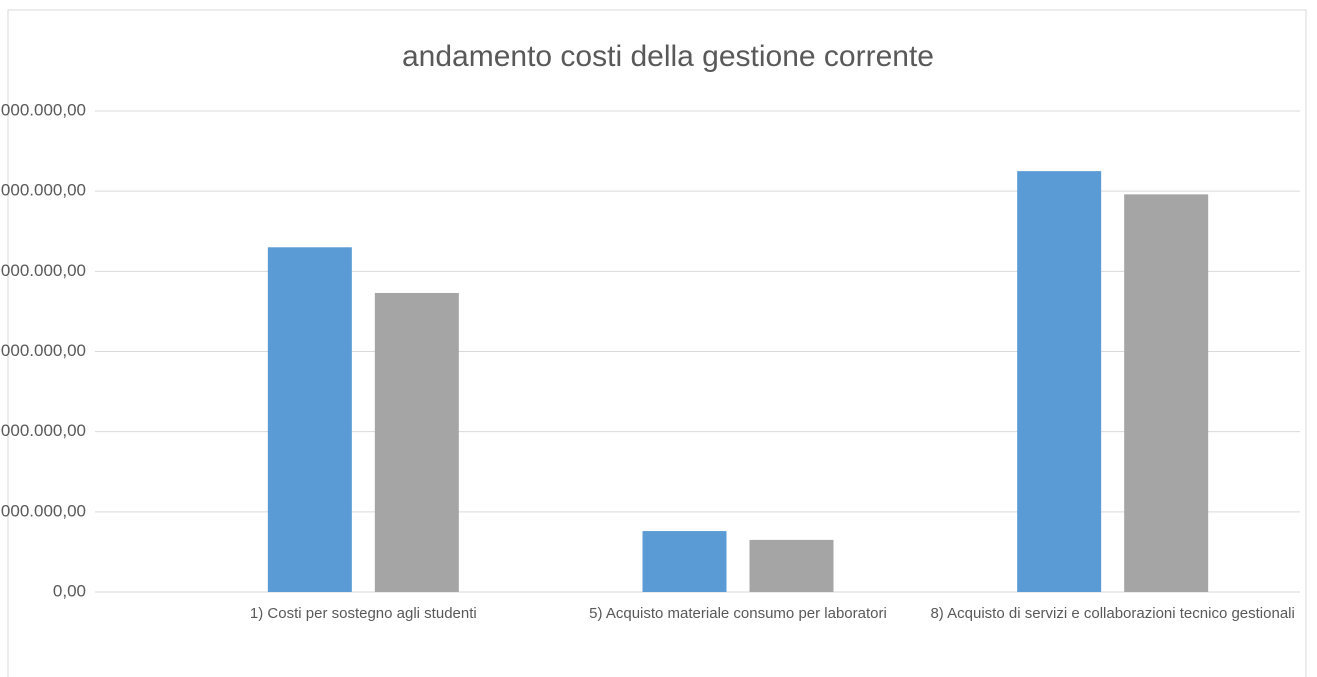 This screenshot has width=1317, height=677. Describe the element at coordinates (43, 510) in the screenshot. I see `y-tick-label: 1.000.000,00` at that location.